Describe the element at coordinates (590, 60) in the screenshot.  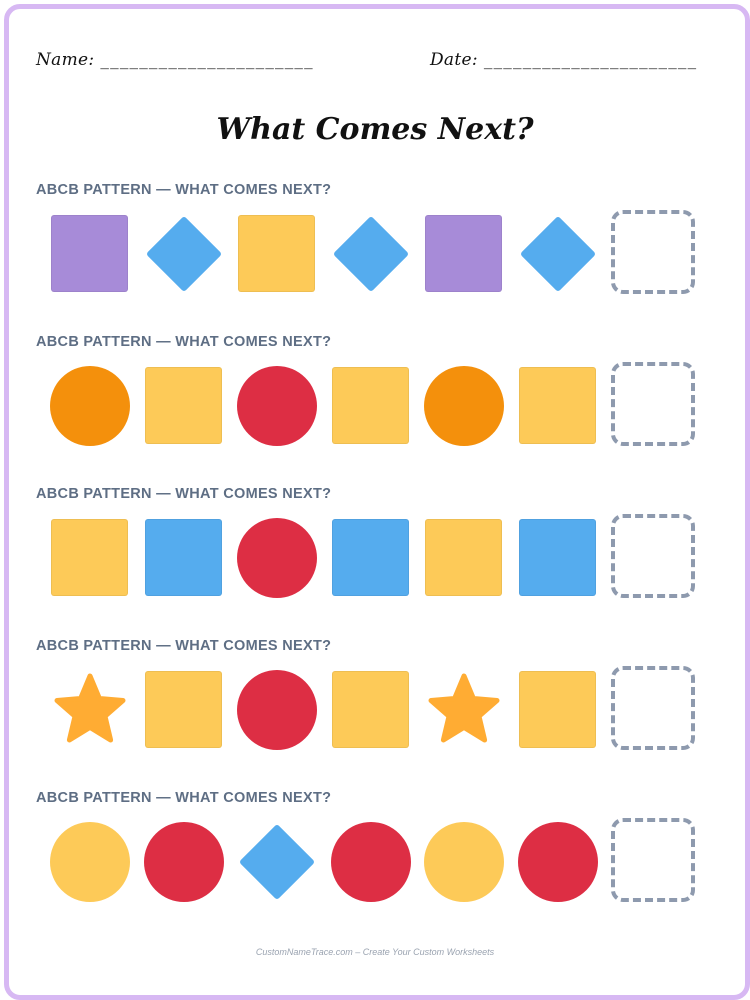
I see `date-line: ______________________` at that location.